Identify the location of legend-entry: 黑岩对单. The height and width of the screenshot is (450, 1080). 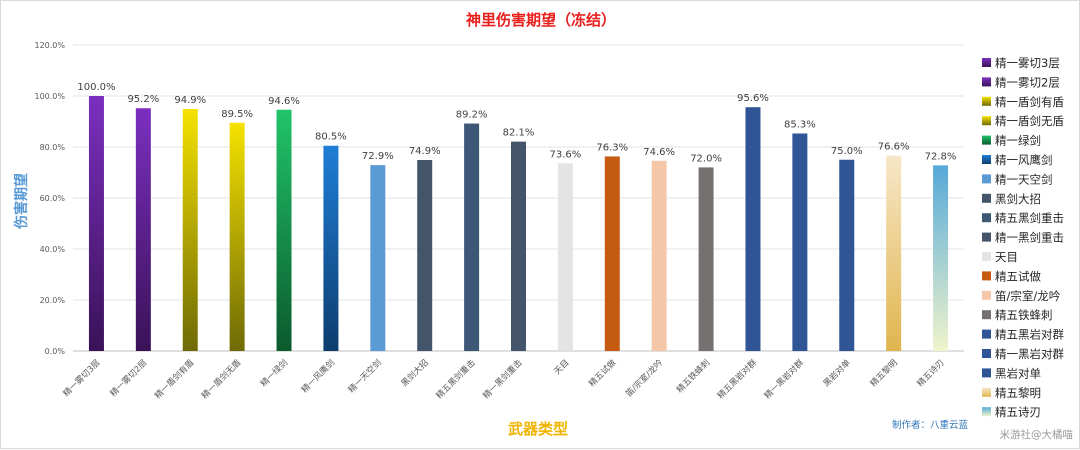
(1018, 373).